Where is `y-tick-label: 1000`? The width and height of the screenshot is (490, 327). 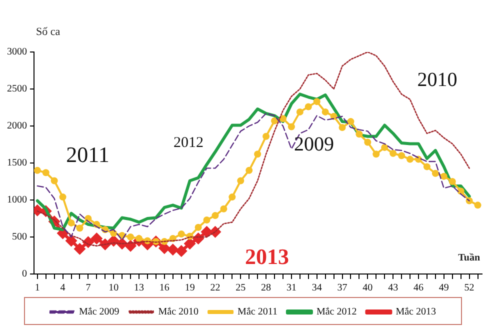 y-tick-label: 1000 is located at coordinates (17, 200).